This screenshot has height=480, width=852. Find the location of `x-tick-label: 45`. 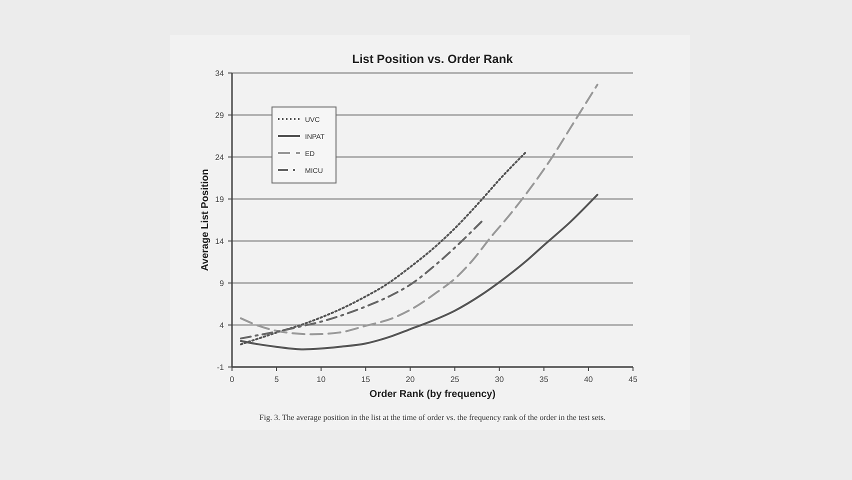

x-tick-label: 45 is located at coordinates (633, 379).